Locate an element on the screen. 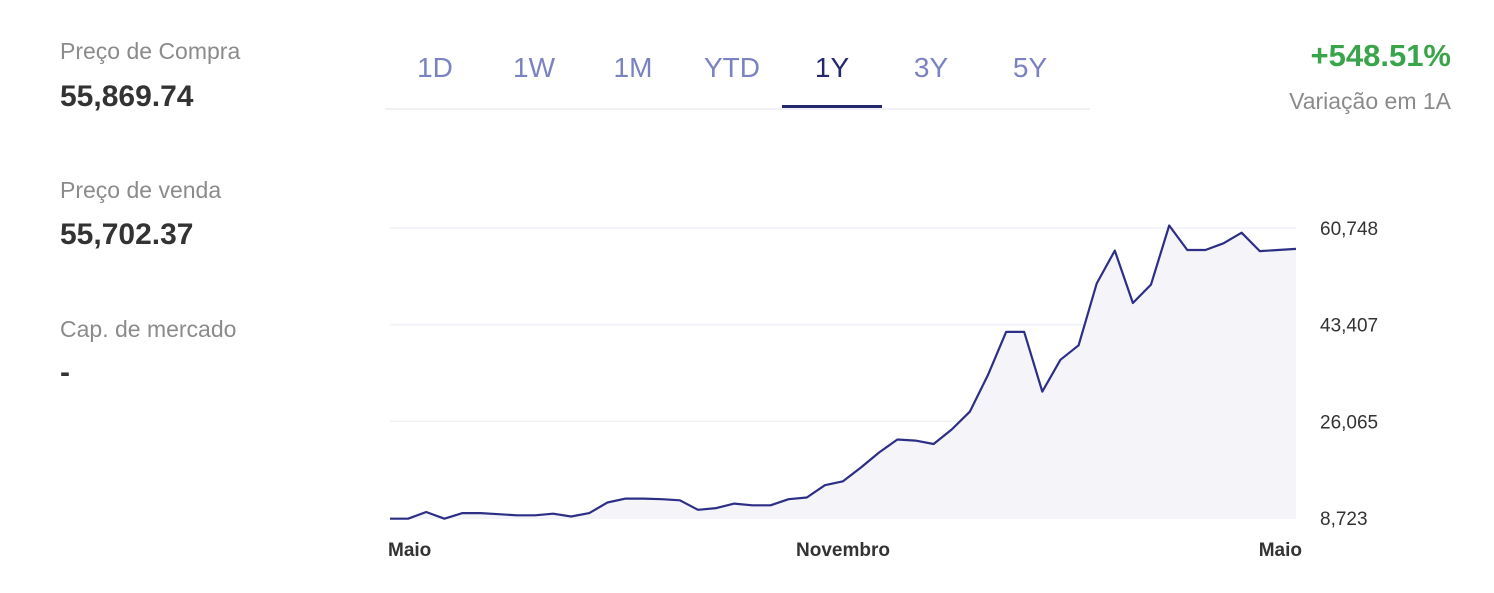  y-tick-label: 43,407 is located at coordinates (1349, 326).